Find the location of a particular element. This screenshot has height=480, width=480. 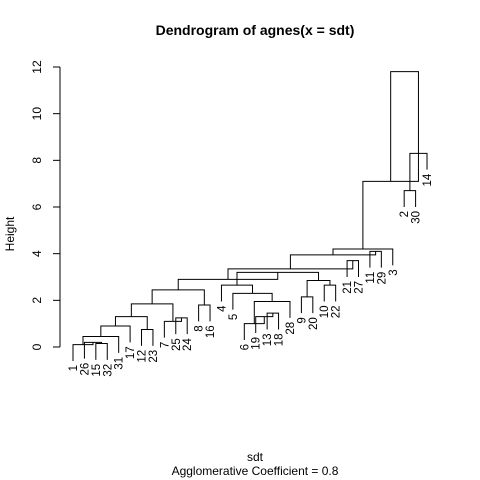

y-tick-label: 2 is located at coordinates (37, 300).